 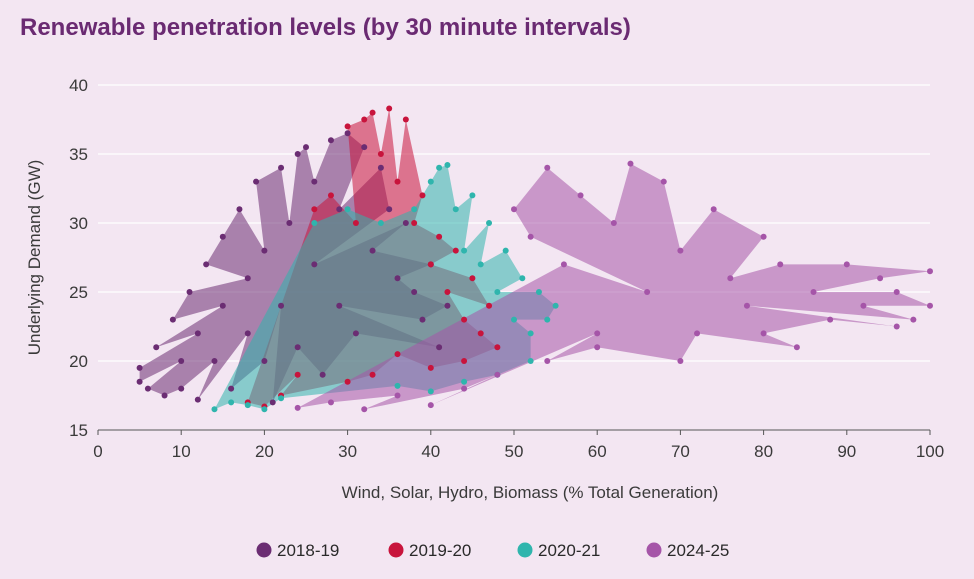 I want to click on legend-label: 2020-21, so click(x=569, y=550).